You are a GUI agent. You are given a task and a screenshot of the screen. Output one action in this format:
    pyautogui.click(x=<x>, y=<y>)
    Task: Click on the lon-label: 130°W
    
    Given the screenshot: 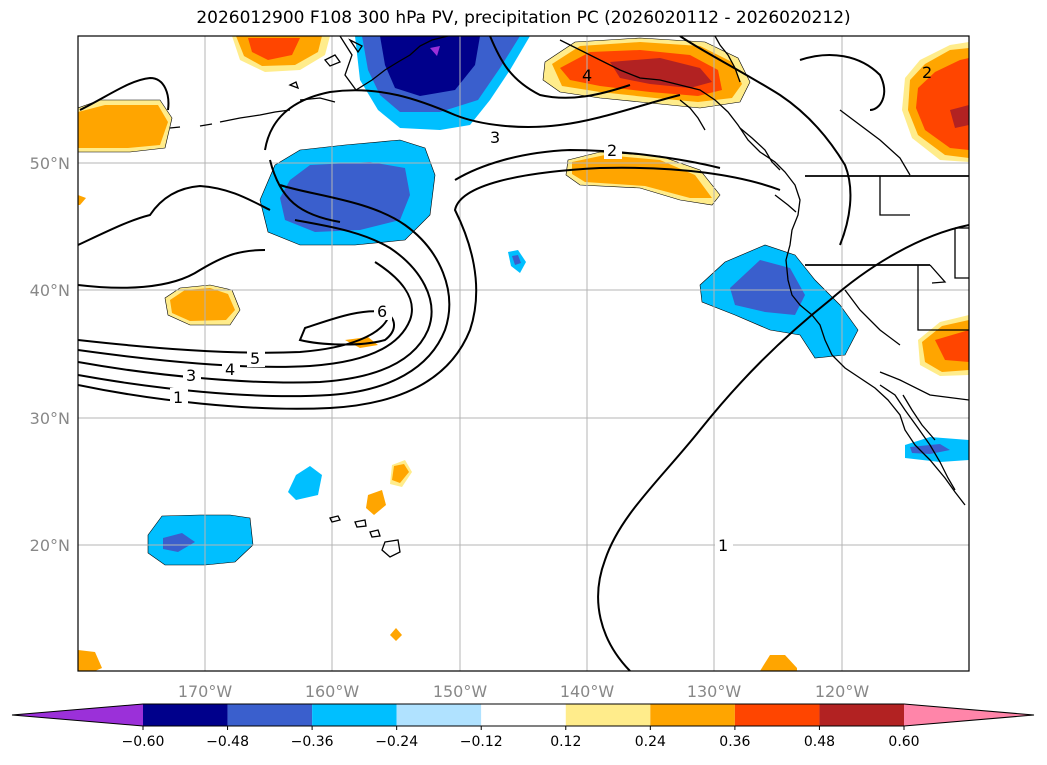 What is the action you would take?
    pyautogui.click(x=714, y=691)
    